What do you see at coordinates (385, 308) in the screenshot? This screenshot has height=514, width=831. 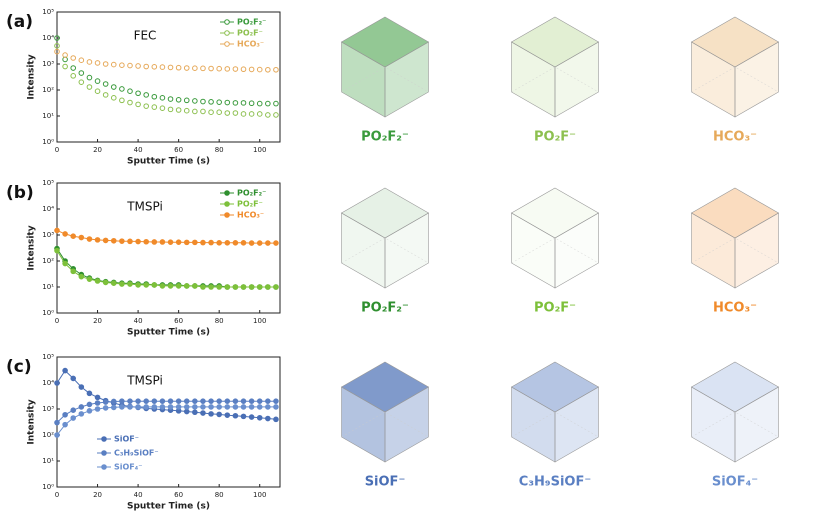 I see `cube-label: PO₂F₂⁻` at bounding box center [385, 308].